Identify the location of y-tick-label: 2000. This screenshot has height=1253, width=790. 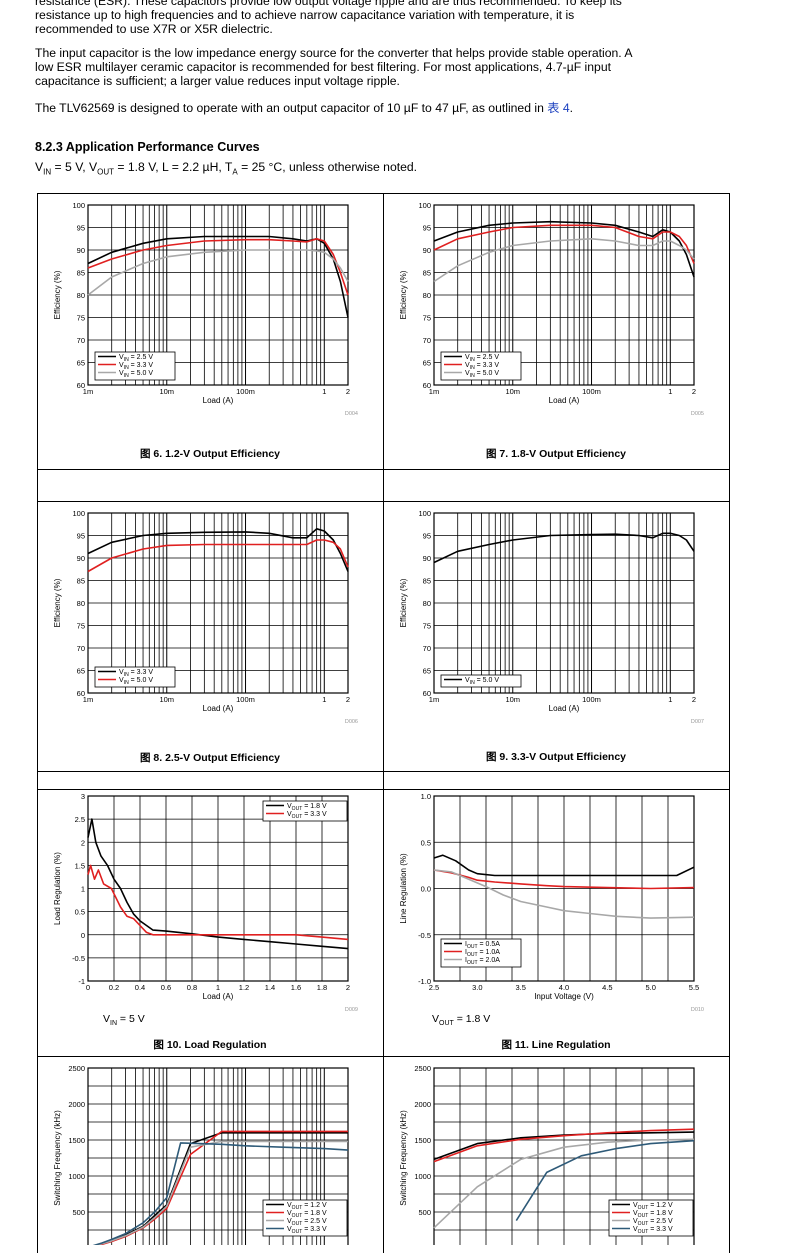
(422, 1104).